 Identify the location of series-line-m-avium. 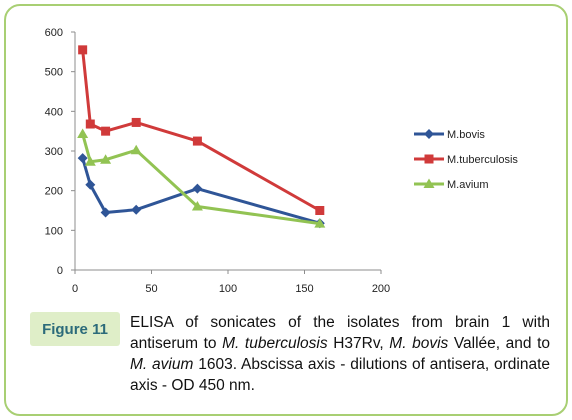
(201, 179).